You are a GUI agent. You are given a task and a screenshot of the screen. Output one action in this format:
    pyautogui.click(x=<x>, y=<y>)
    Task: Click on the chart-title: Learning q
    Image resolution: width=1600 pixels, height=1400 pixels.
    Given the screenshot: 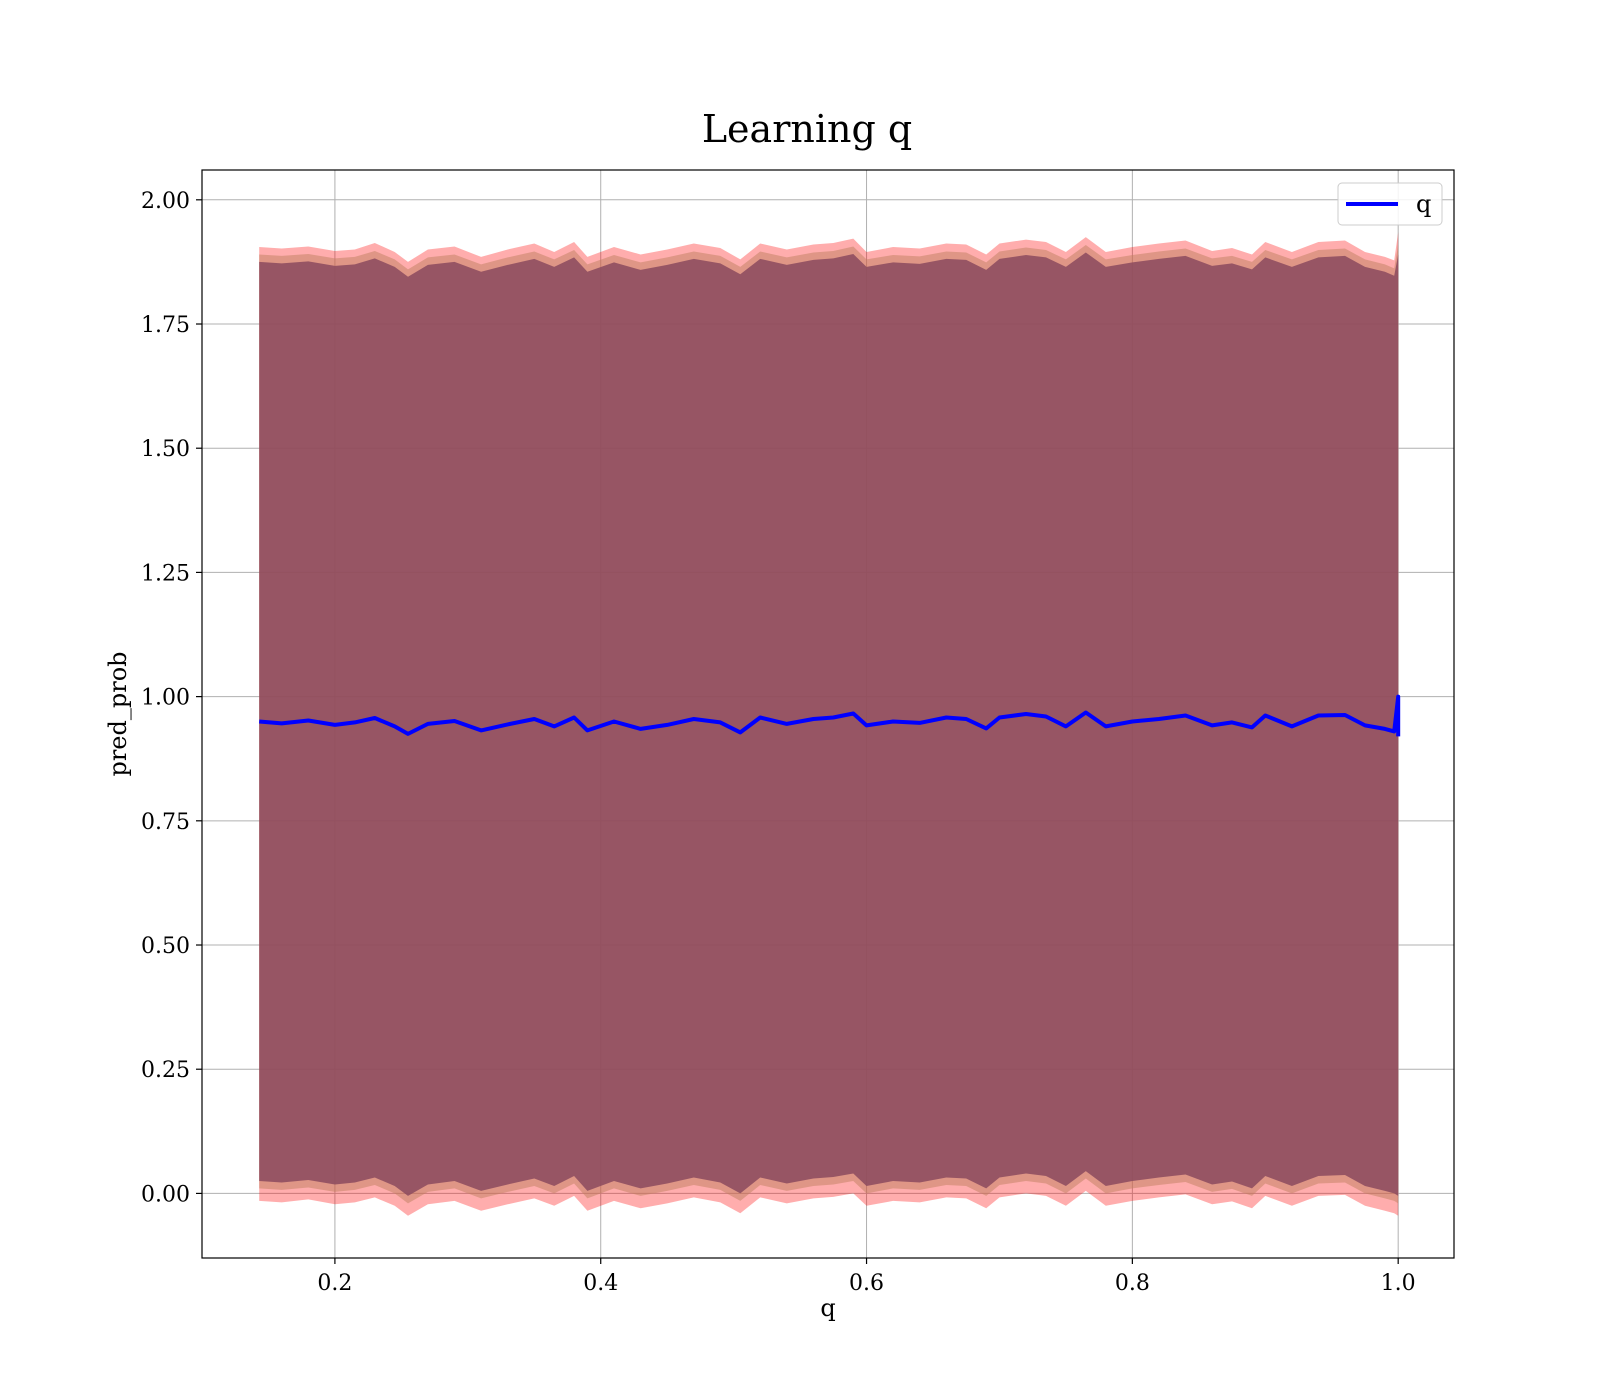 What is the action you would take?
    pyautogui.click(x=807, y=129)
    